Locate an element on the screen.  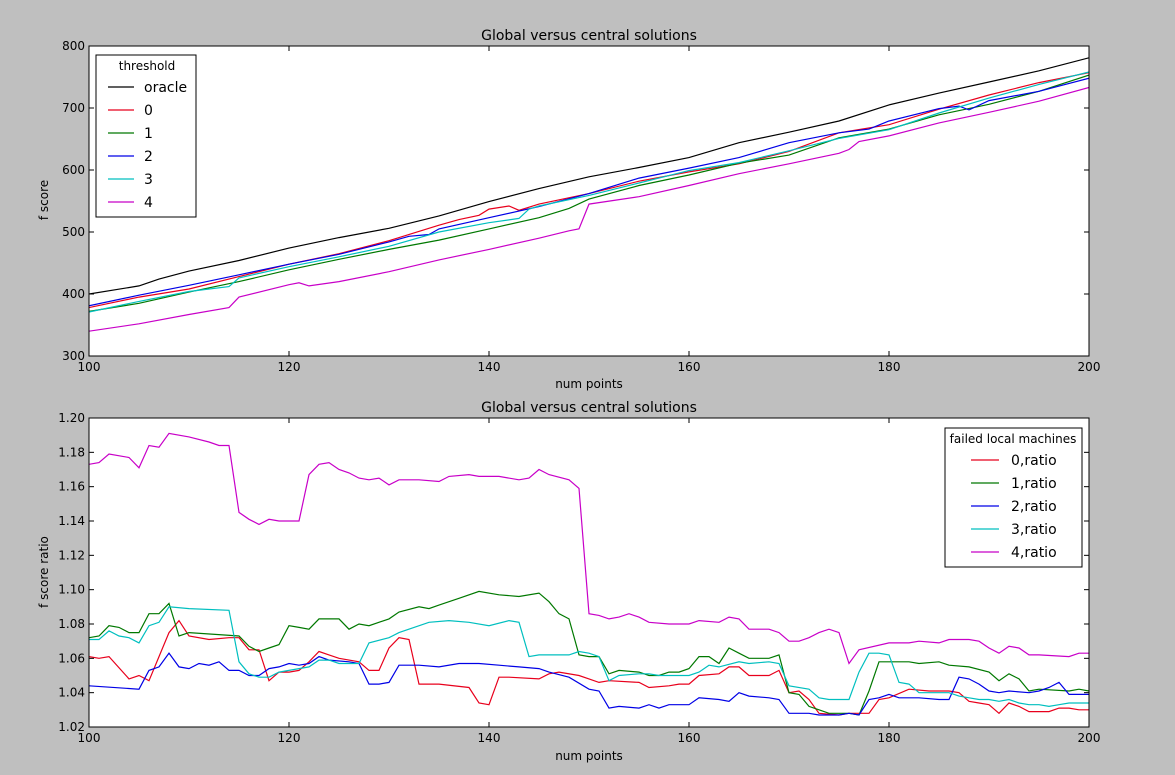
legend-entry: oracle is located at coordinates (165, 88).